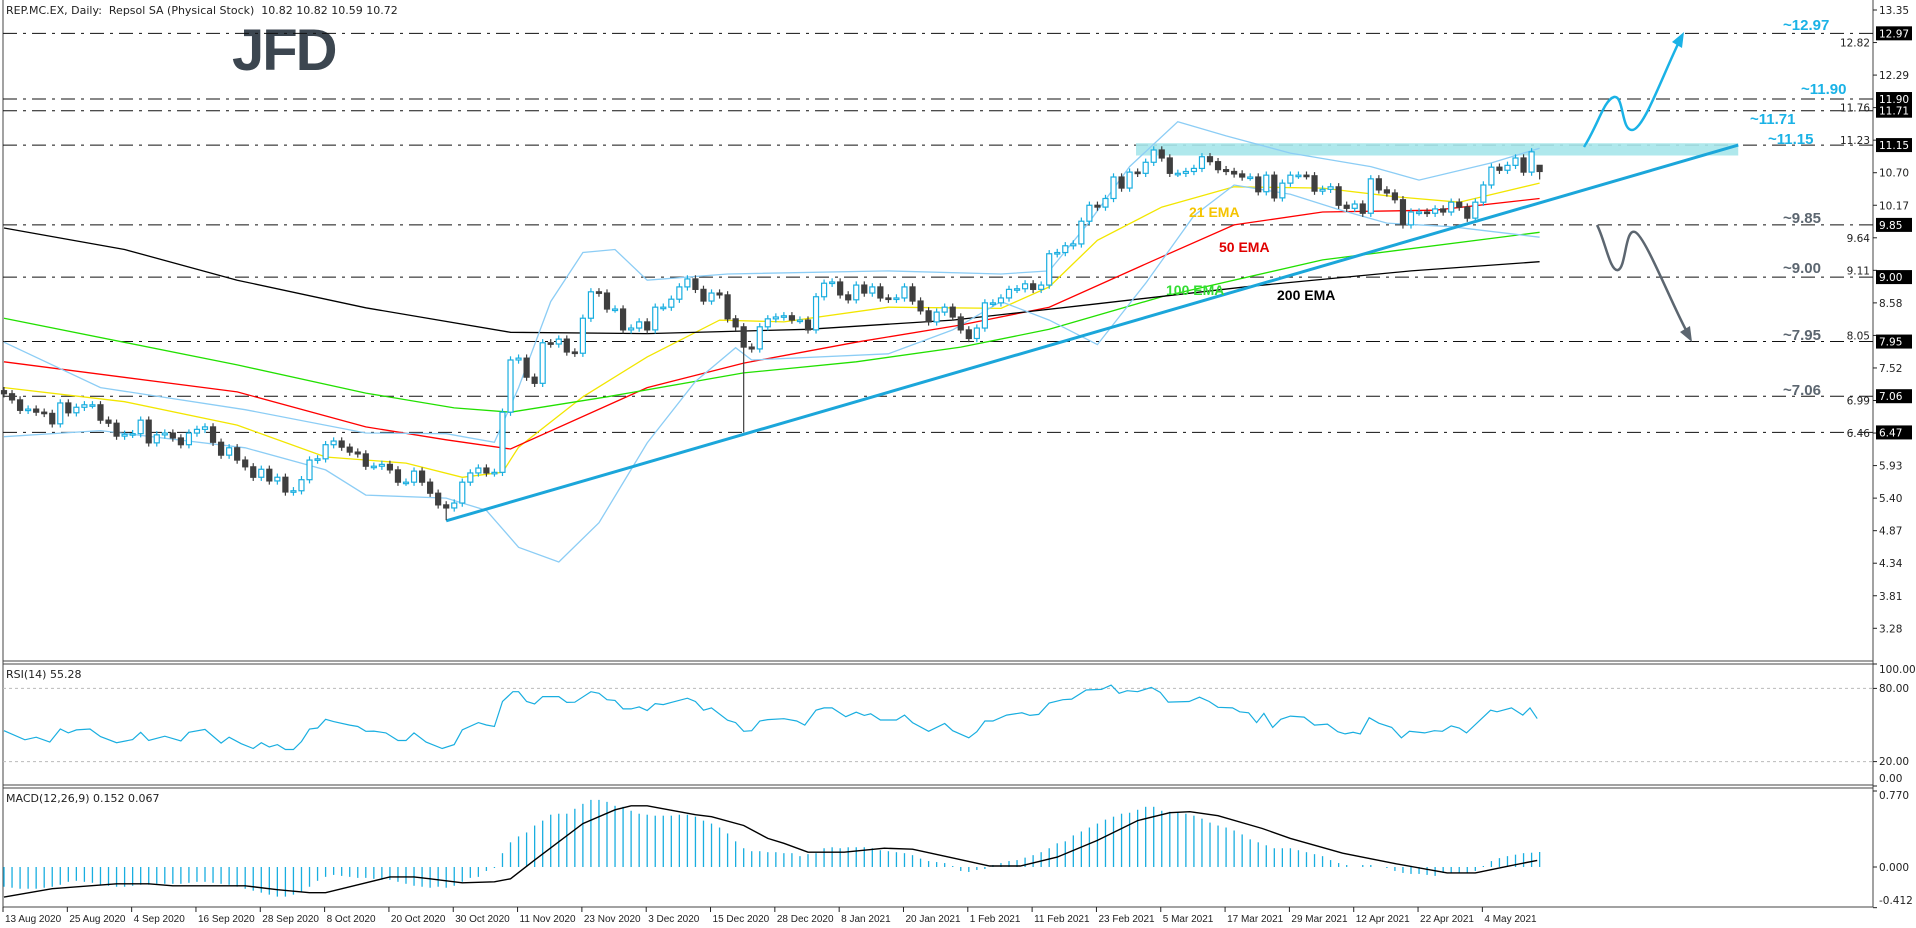 This screenshot has width=1916, height=928. What do you see at coordinates (1447, 919) in the screenshot?
I see `date-tick-label: 22 Apr 2021` at bounding box center [1447, 919].